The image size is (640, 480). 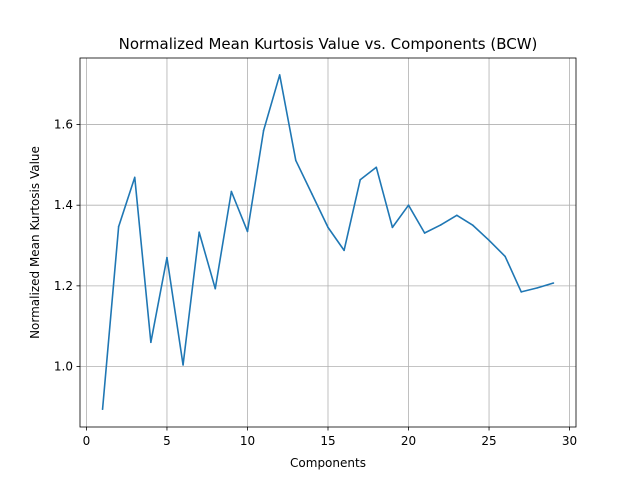 What do you see at coordinates (35, 242) in the screenshot?
I see `y-axis-label: Normalized Mean Kurtosis Value` at bounding box center [35, 242].